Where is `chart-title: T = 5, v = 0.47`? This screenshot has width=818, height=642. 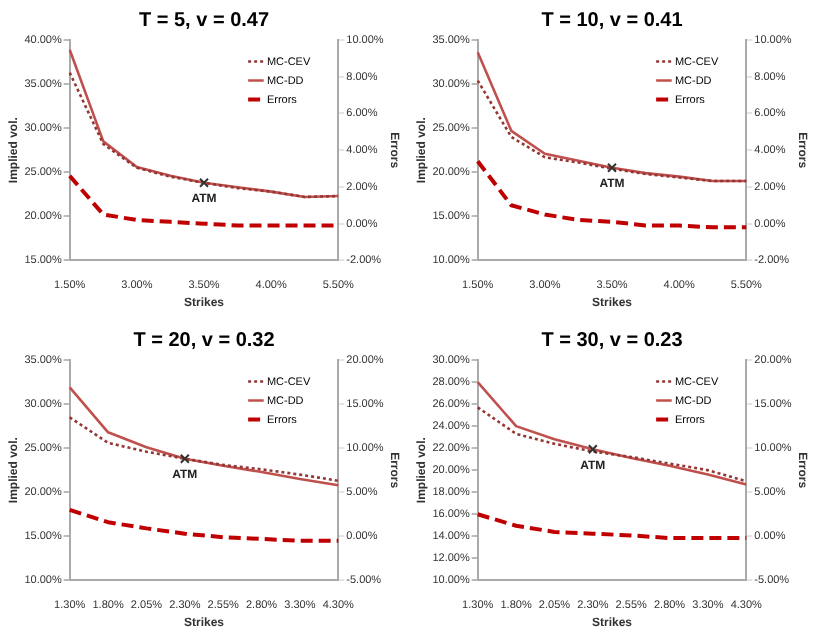 chart-title: T = 5, v = 0.47 is located at coordinates (204, 20).